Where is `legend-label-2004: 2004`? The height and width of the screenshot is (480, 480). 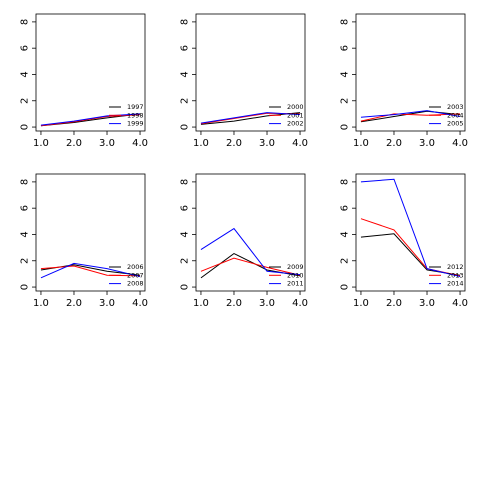
legend-label-2004: 2004 is located at coordinates (455, 115).